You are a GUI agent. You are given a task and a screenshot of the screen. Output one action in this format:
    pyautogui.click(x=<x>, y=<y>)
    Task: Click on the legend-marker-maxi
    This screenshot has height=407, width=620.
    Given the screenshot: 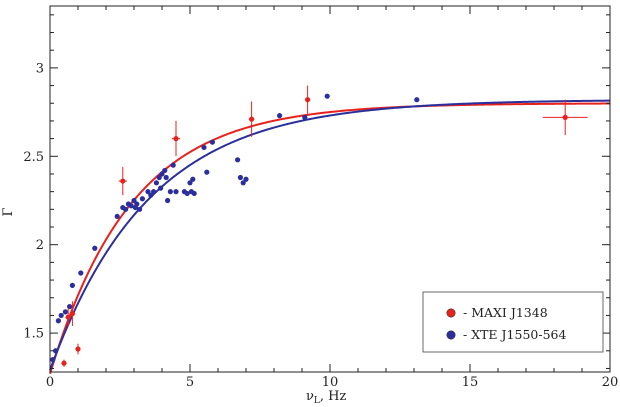 What is the action you would take?
    pyautogui.click(x=451, y=313)
    